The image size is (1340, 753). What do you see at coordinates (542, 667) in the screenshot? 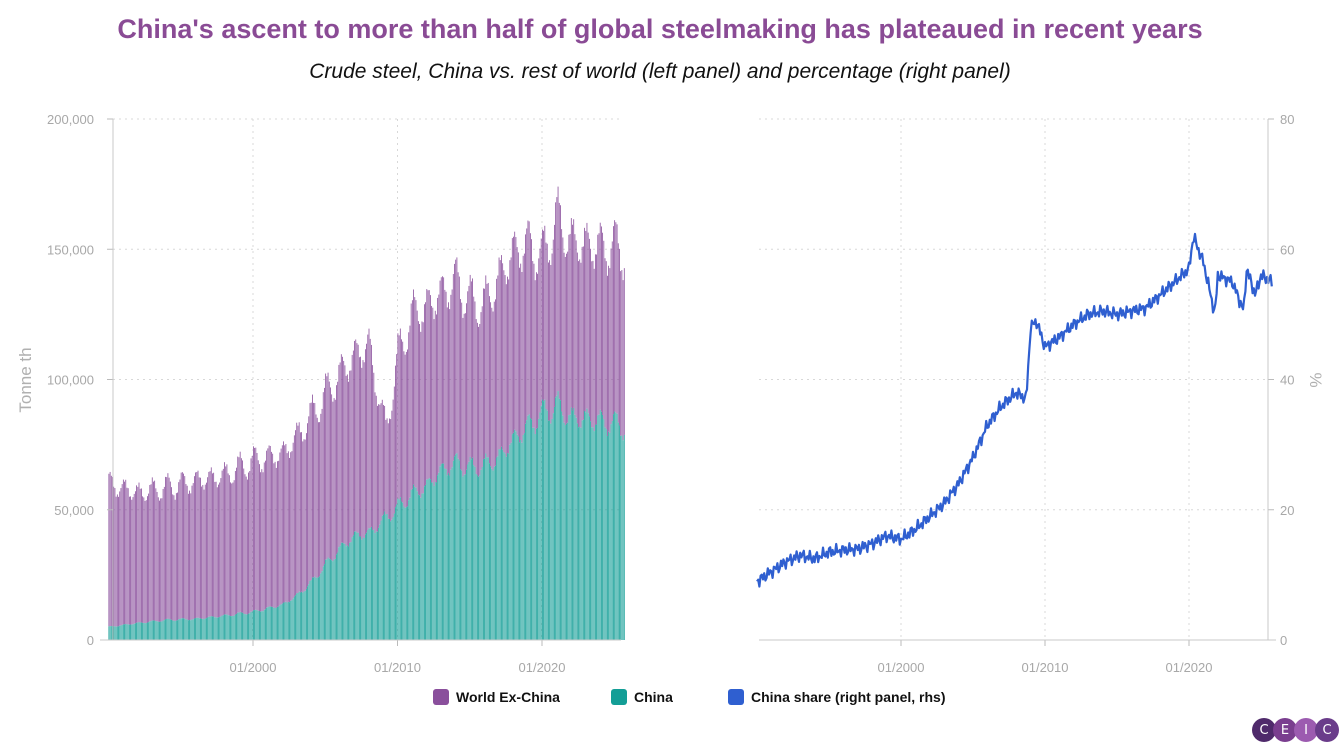
I see `left-x-tick-label: 01/2020` at bounding box center [542, 667].